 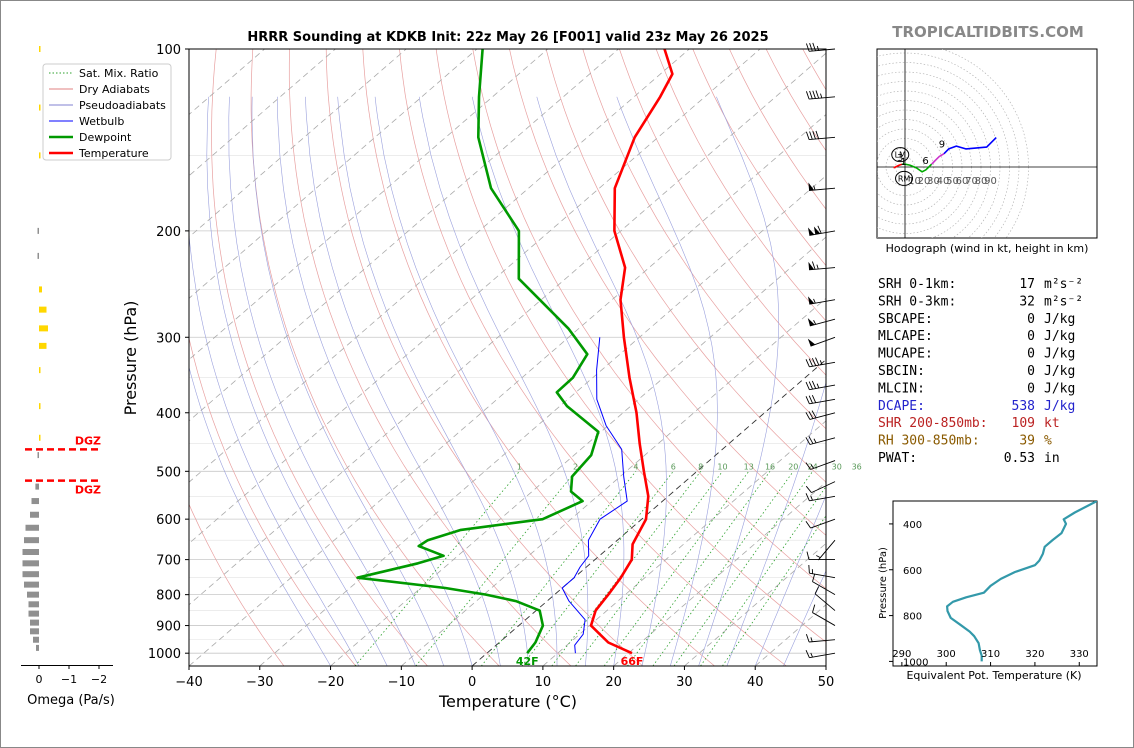 What do you see at coordinates (119, 73) in the screenshot?
I see `legend-label: Sat. Mix. Ratio` at bounding box center [119, 73].